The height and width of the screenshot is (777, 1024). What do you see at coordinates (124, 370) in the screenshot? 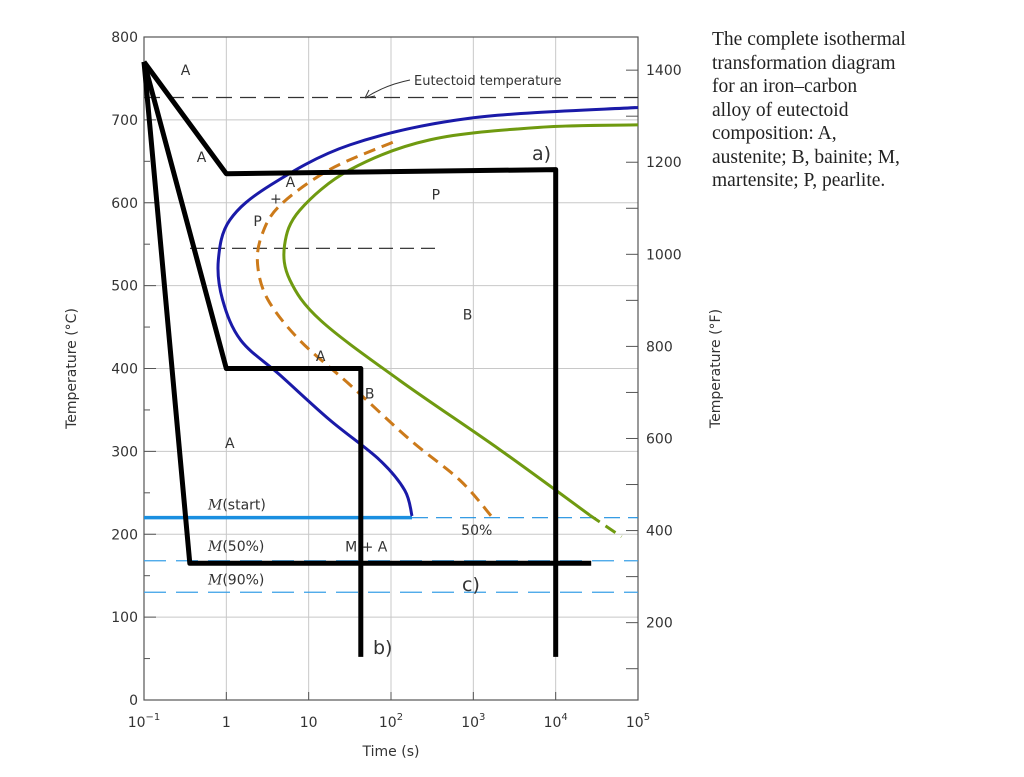
I see `y-tick-label: 400` at bounding box center [124, 370].